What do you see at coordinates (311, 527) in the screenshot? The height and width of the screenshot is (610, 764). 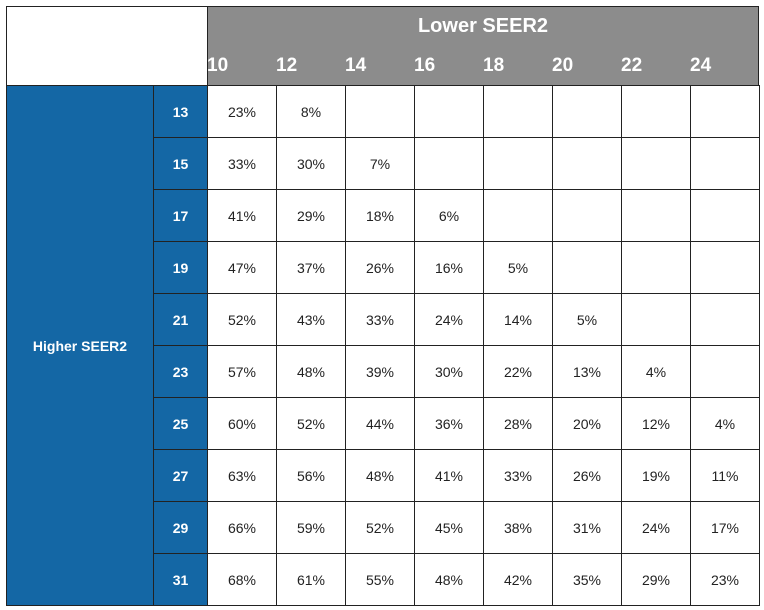 I see `cell: 59%` at bounding box center [311, 527].